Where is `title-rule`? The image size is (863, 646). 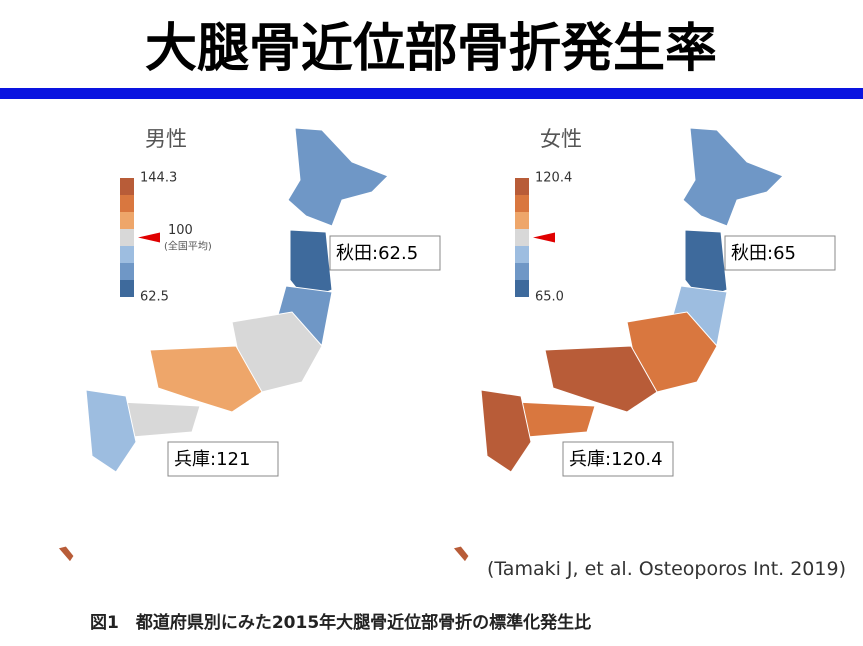
title-rule is located at coordinates (431, 93).